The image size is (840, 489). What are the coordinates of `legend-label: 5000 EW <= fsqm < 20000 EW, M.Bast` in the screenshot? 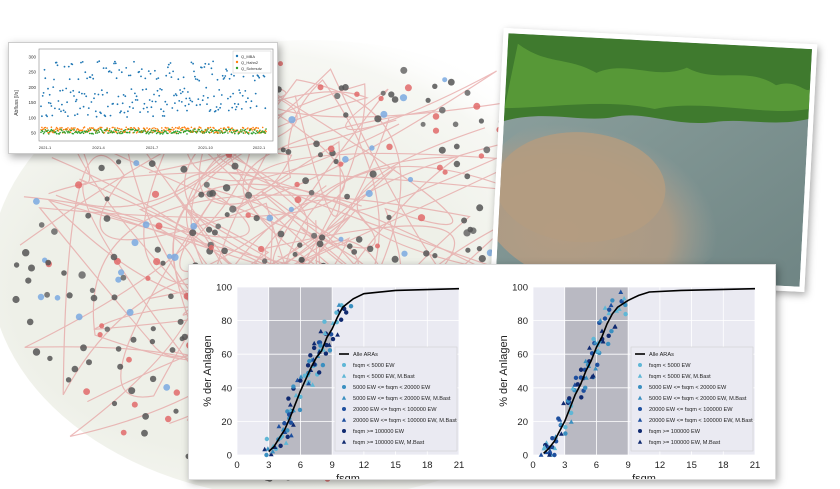 It's located at (402, 399).